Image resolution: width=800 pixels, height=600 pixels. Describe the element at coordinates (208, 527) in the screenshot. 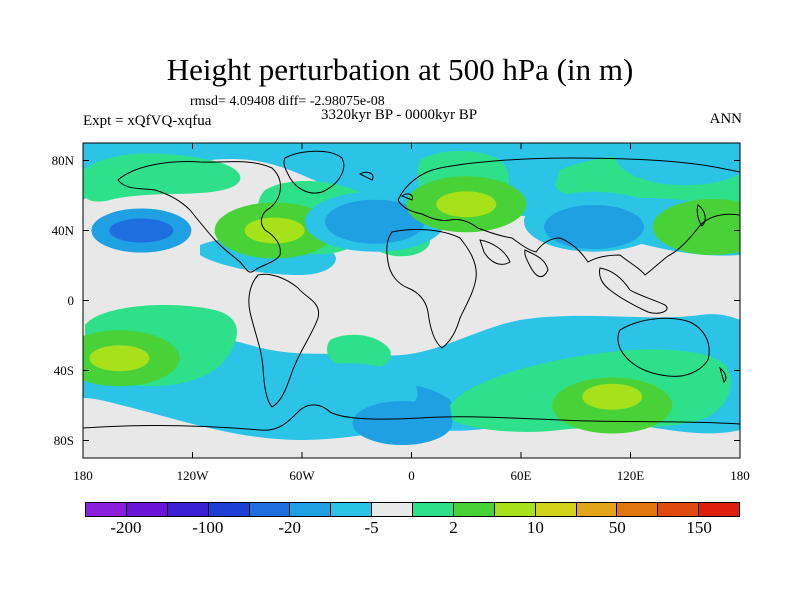

I see `colorbar-label: -100` at that location.